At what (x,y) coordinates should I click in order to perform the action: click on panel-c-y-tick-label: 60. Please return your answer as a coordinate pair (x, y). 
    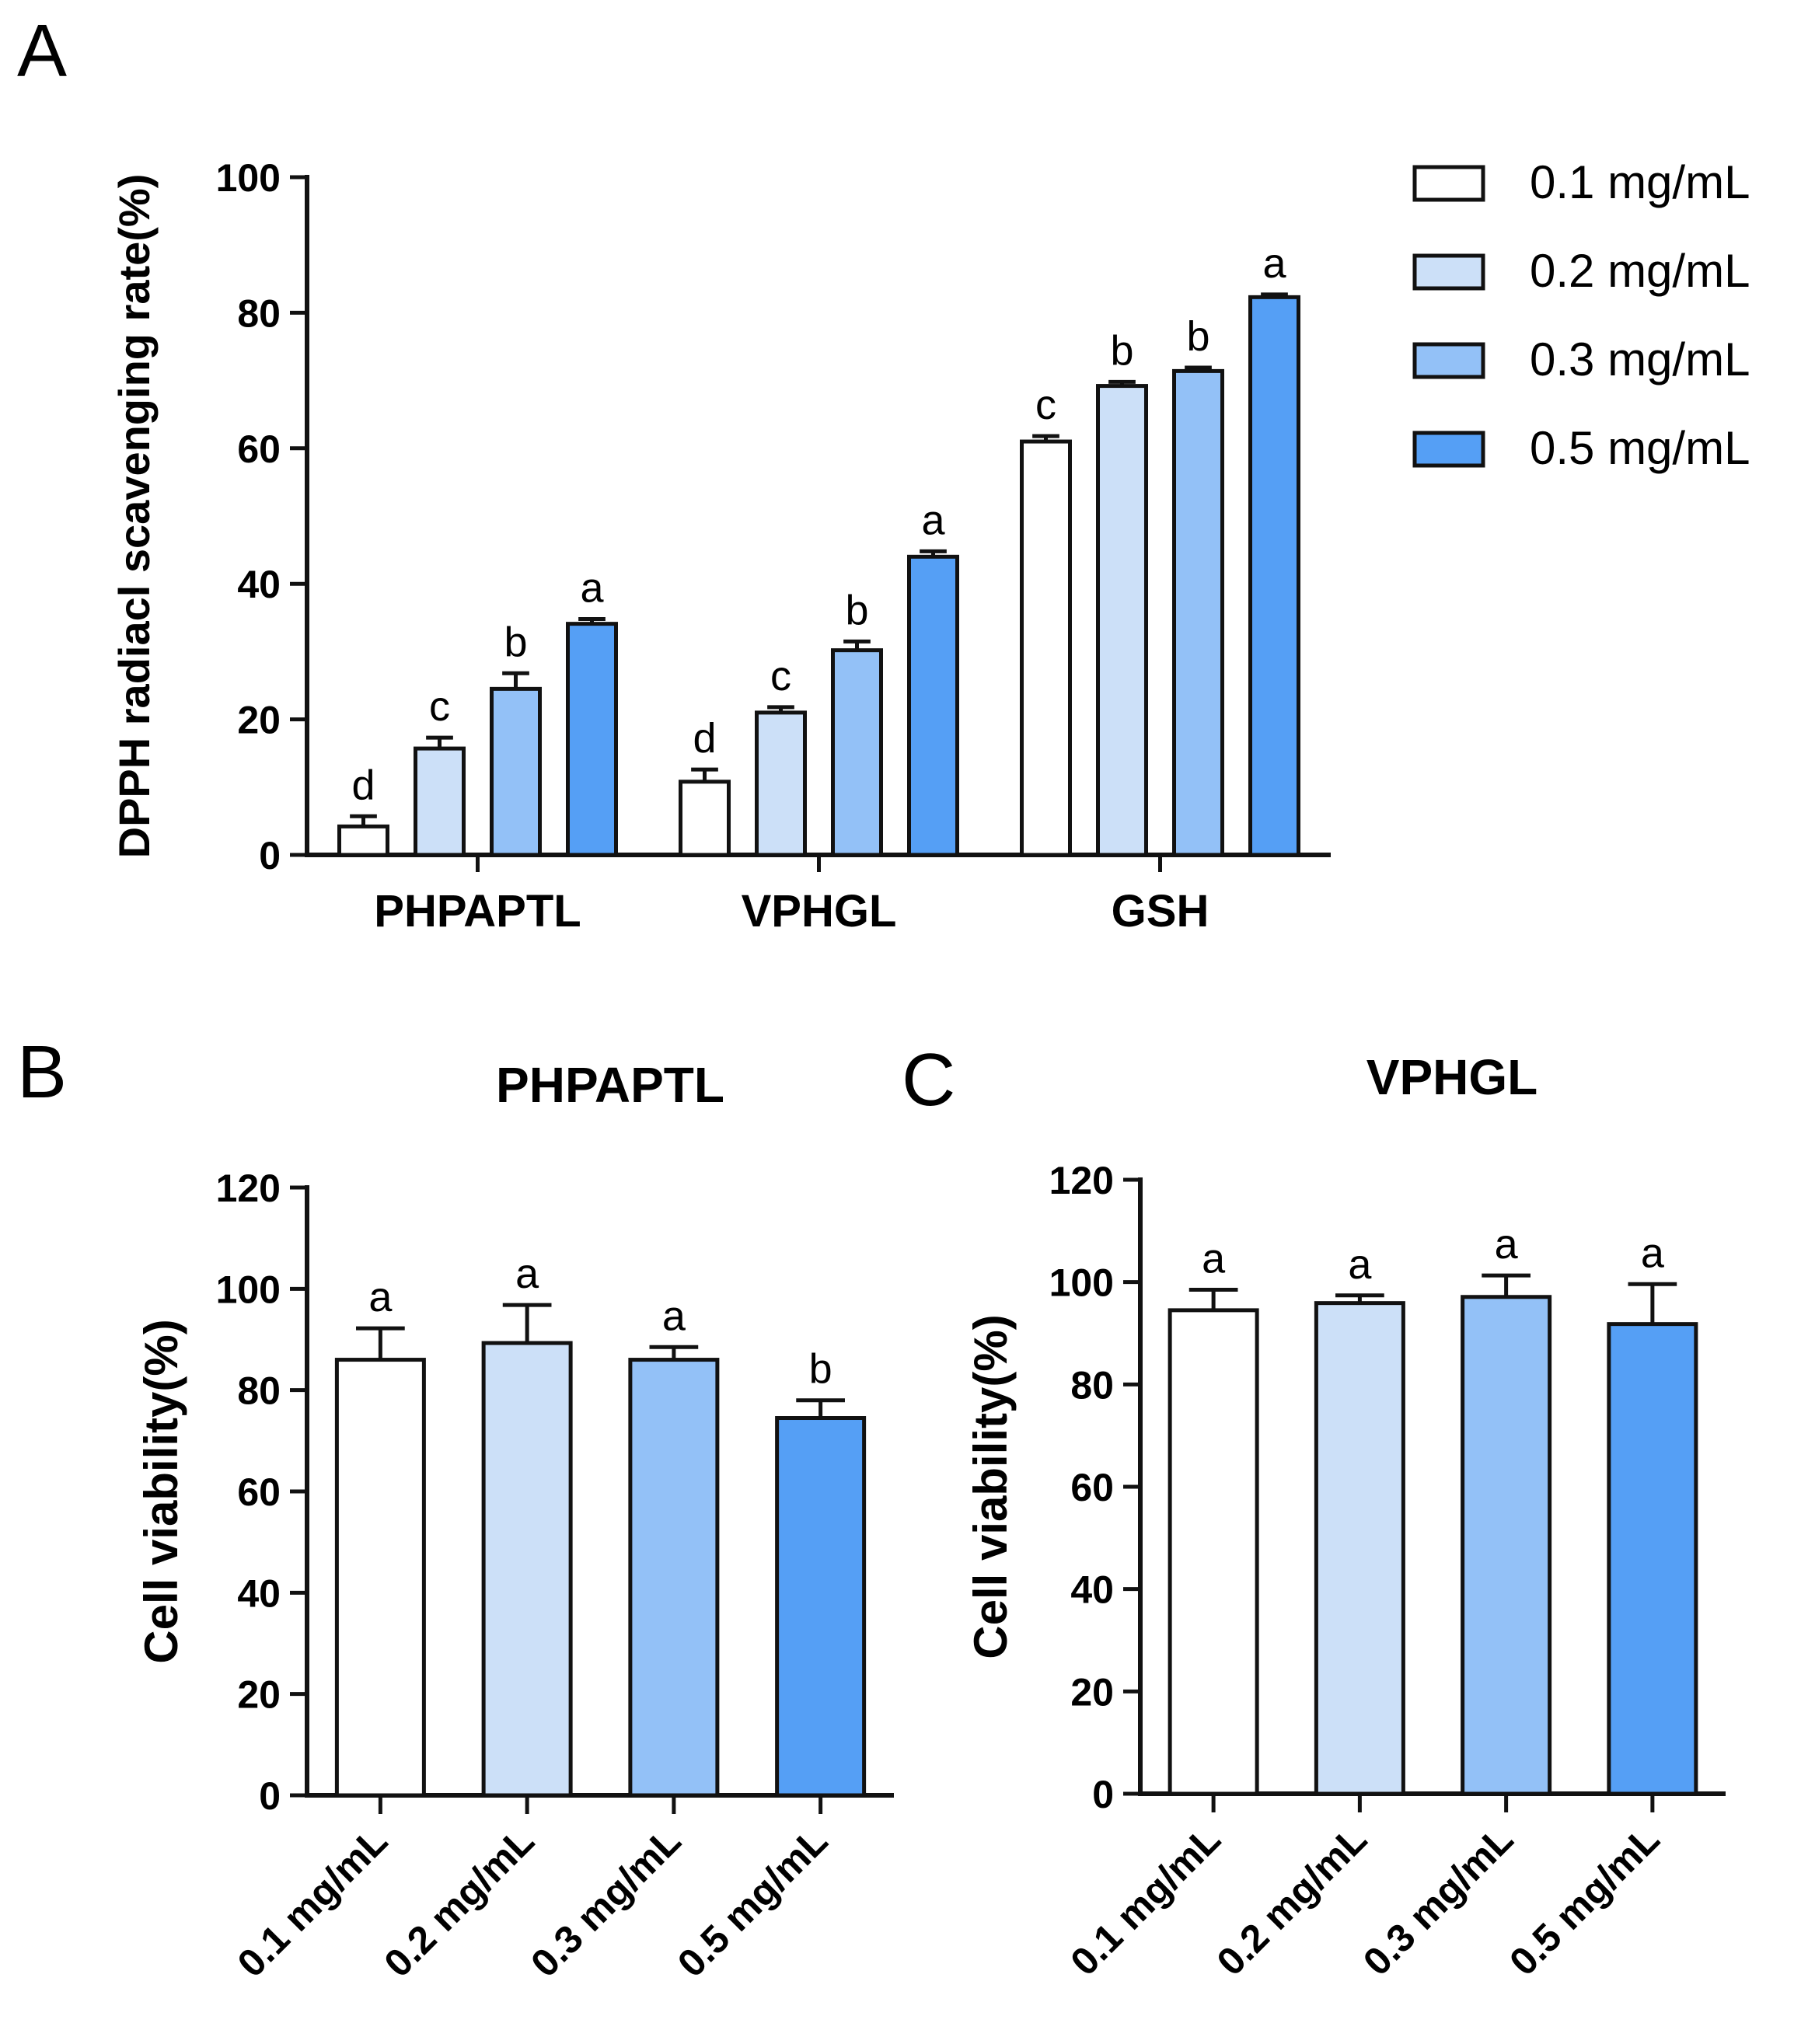
    Looking at the image, I should click on (1092, 1487).